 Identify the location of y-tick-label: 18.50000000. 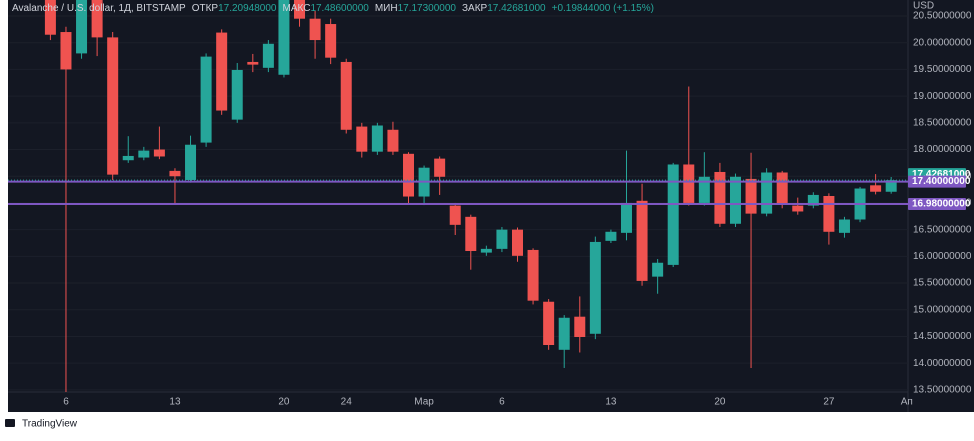
(942, 122).